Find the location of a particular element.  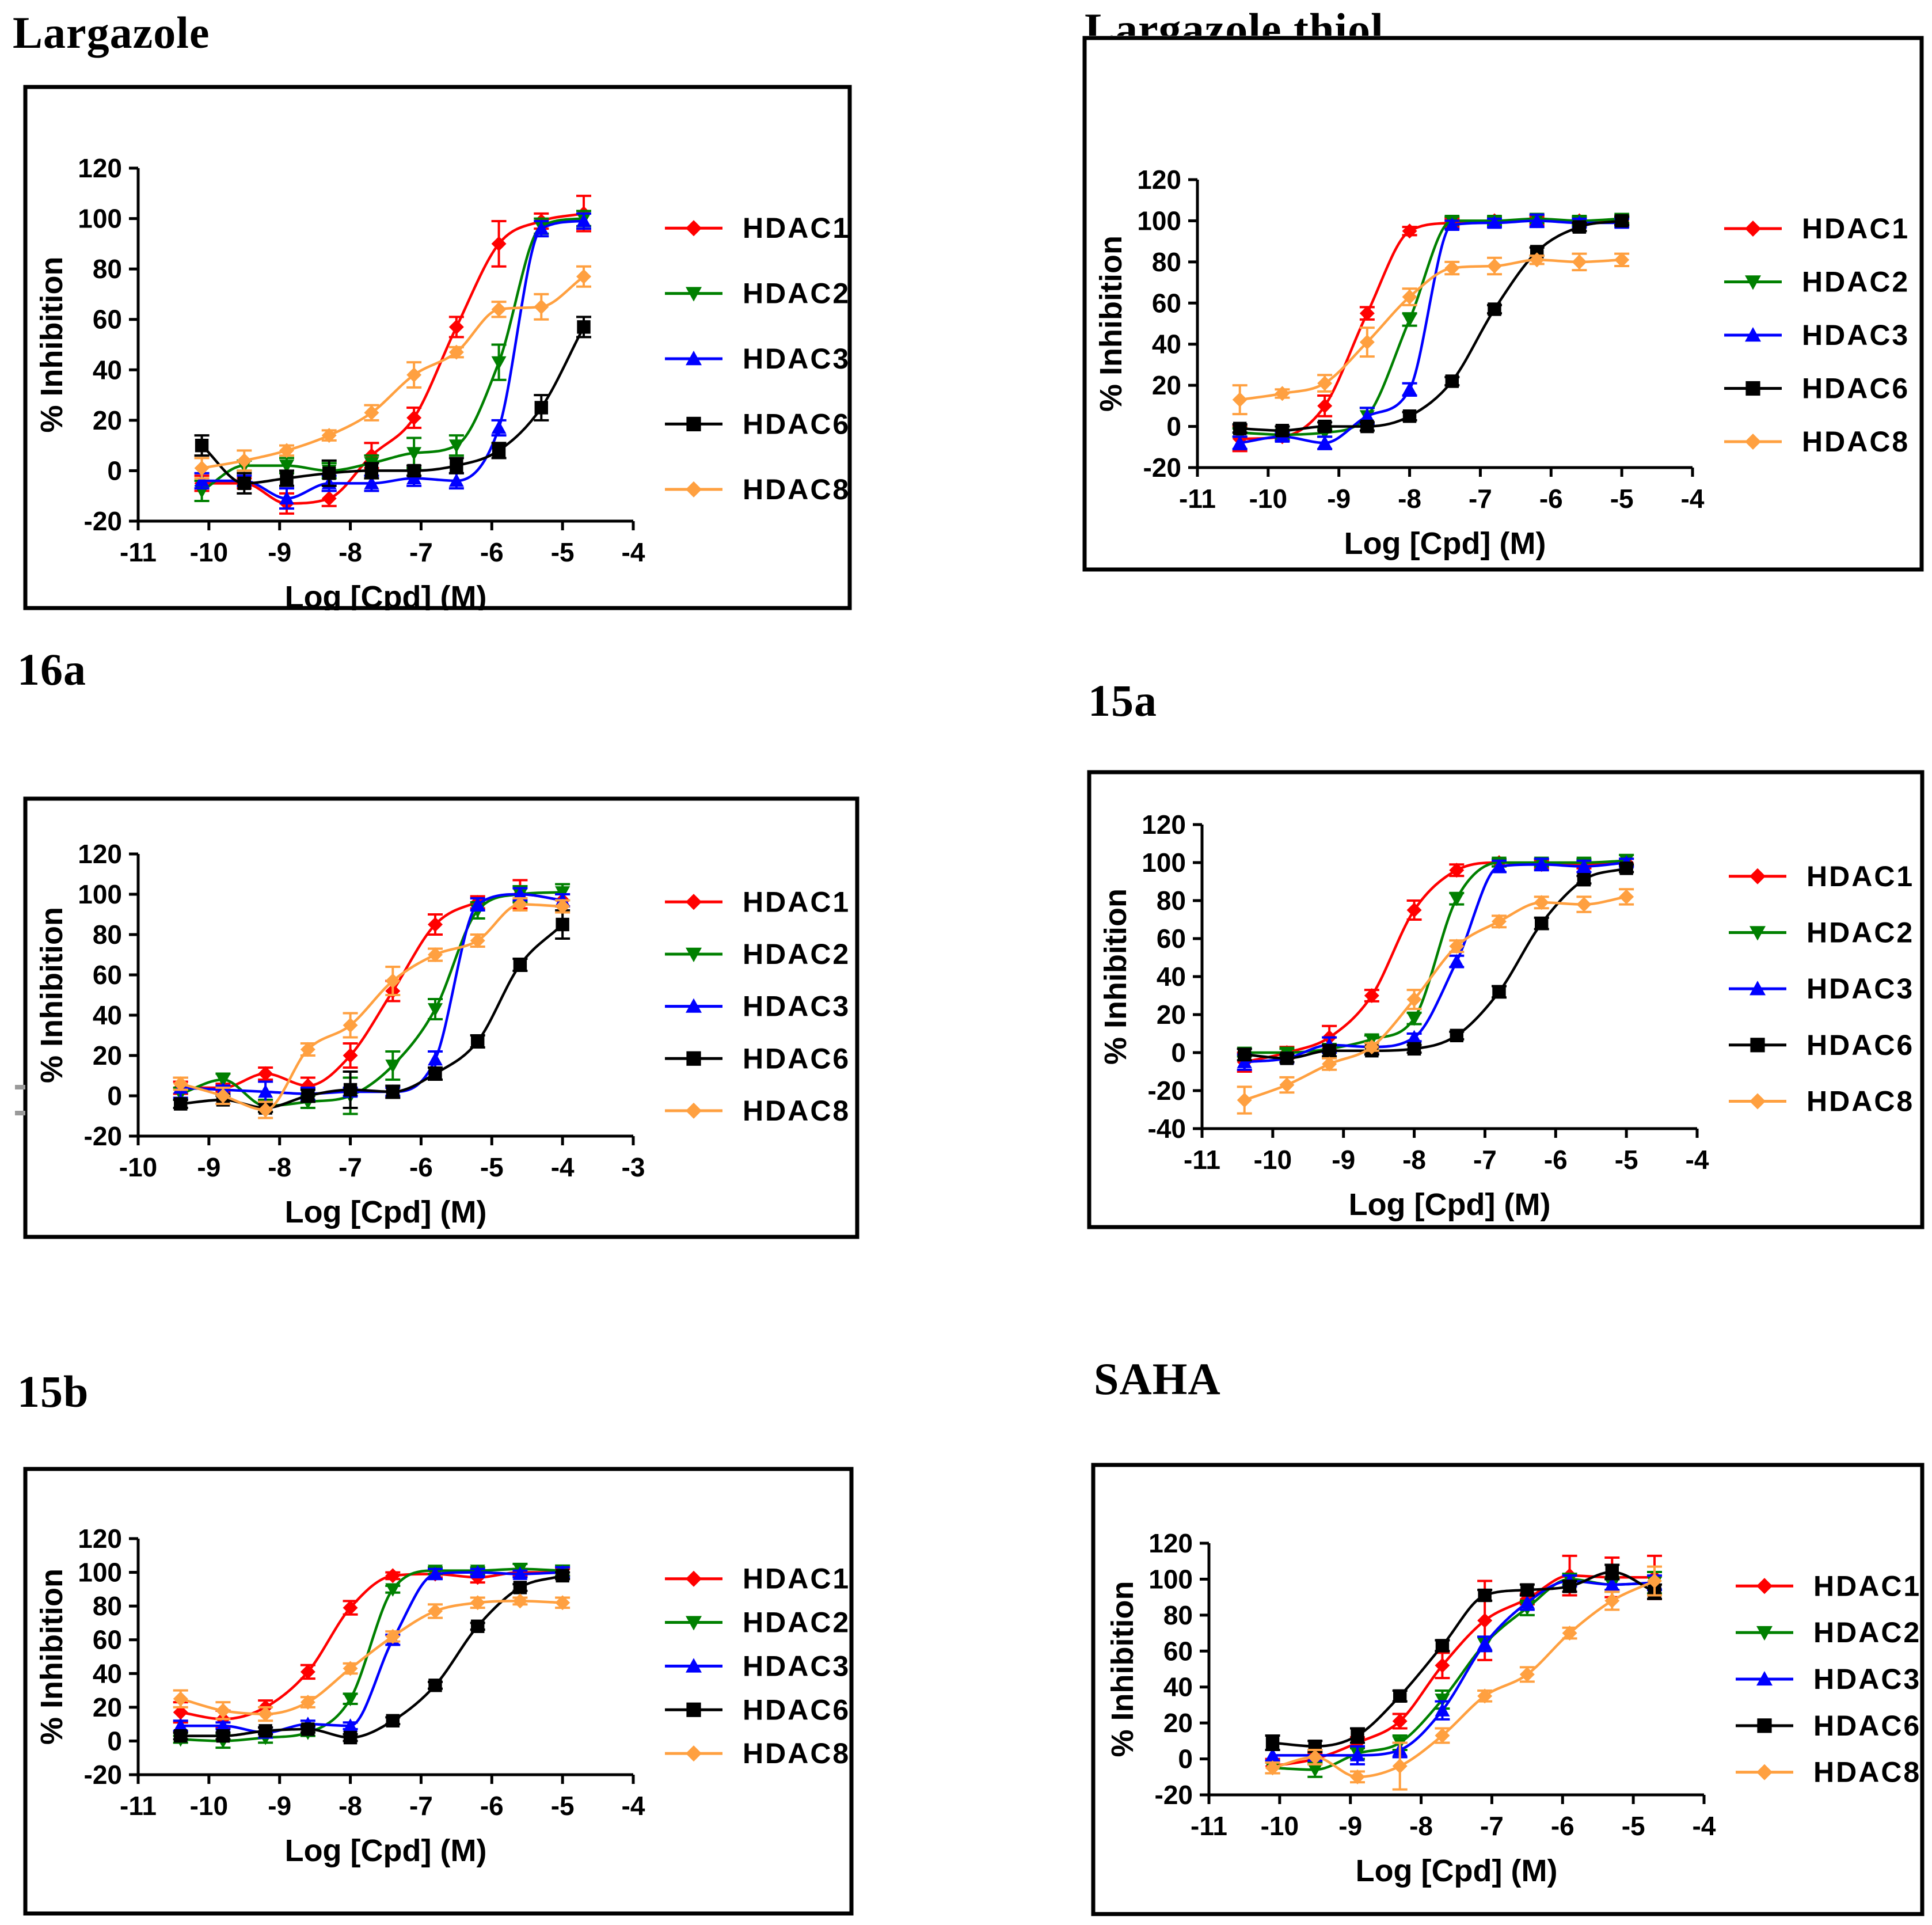

legend-marker-hdac2 is located at coordinates (1764, 1633).